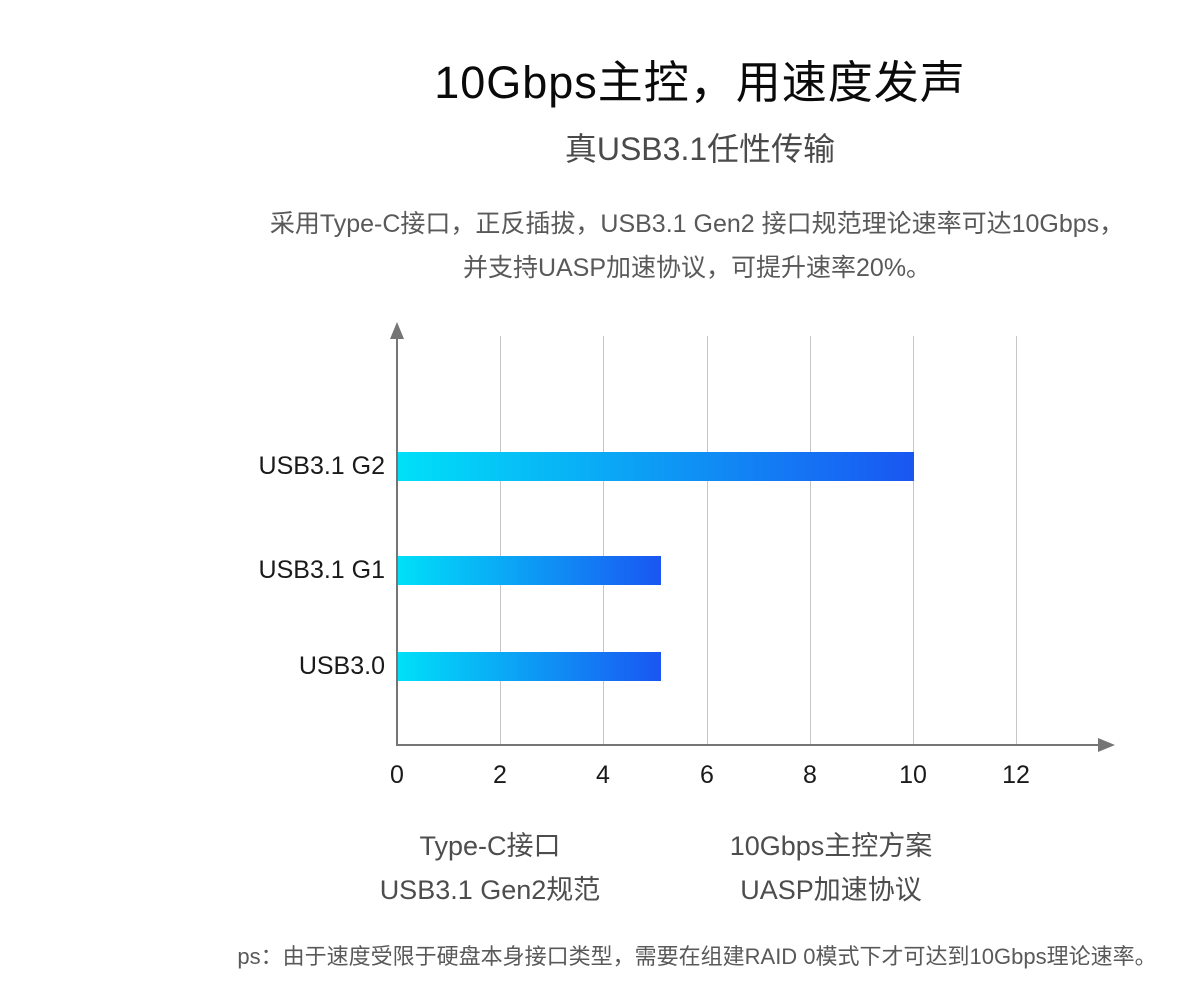 The width and height of the screenshot is (1200, 1000). Describe the element at coordinates (397, 538) in the screenshot. I see `y-axis-line` at that location.